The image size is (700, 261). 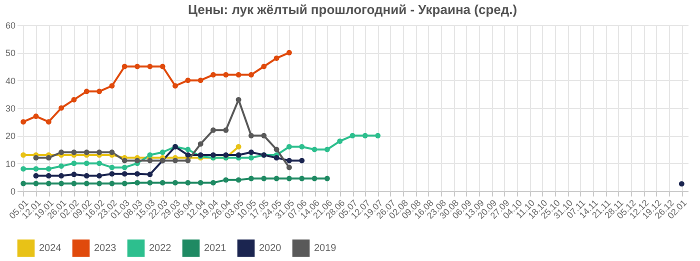 What do you see at coordinates (270, 248) in the screenshot?
I see `legend-label: 2020` at bounding box center [270, 248].